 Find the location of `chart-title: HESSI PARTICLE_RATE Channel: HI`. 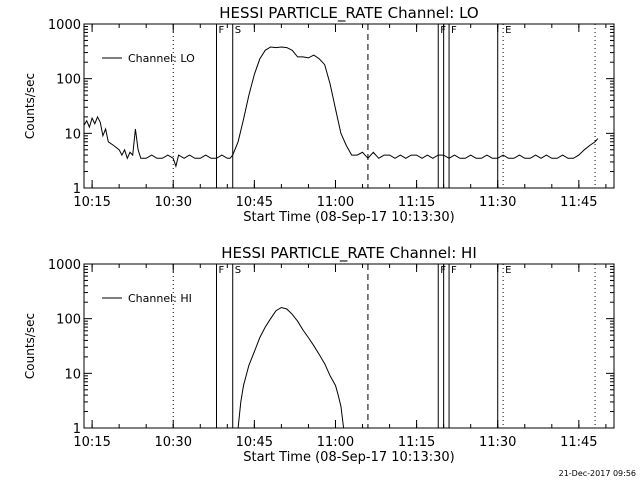

chart-title: HESSI PARTICLE_RATE Channel: HI is located at coordinates (349, 253).